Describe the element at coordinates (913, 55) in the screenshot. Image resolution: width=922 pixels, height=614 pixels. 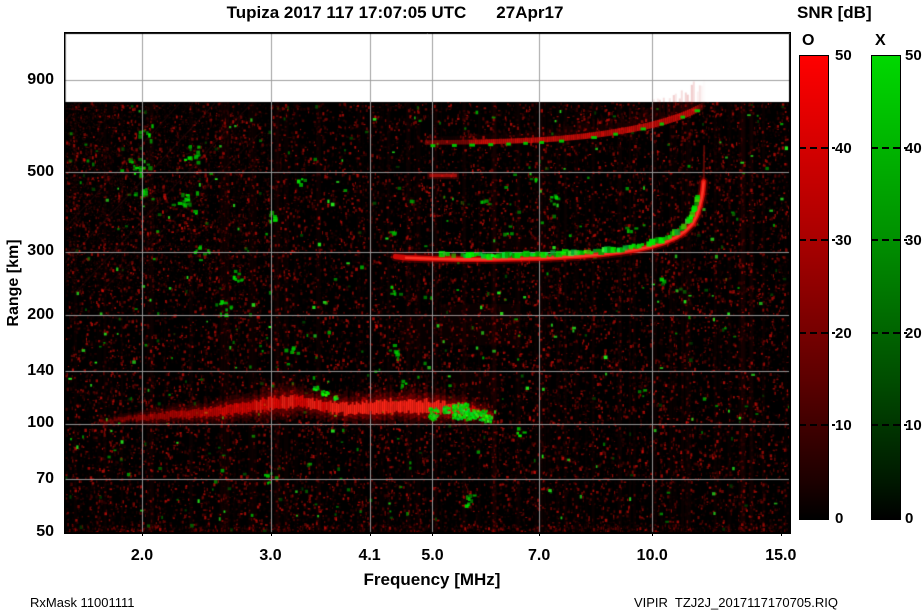
I see `x-colorbar-tick-label: 50` at that location.